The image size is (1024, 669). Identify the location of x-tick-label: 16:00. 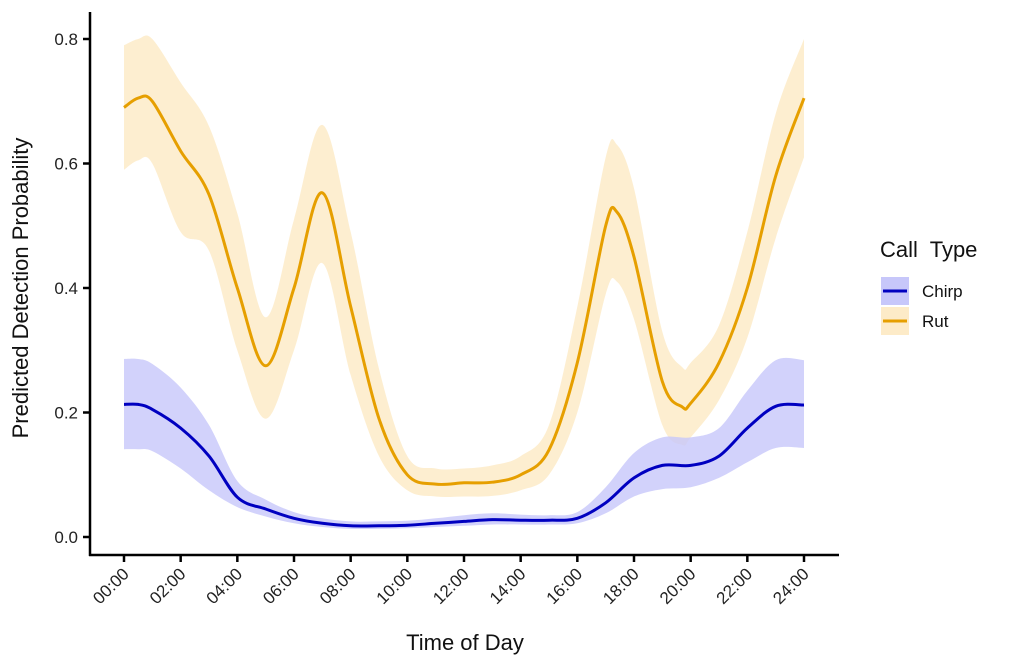
(565, 586).